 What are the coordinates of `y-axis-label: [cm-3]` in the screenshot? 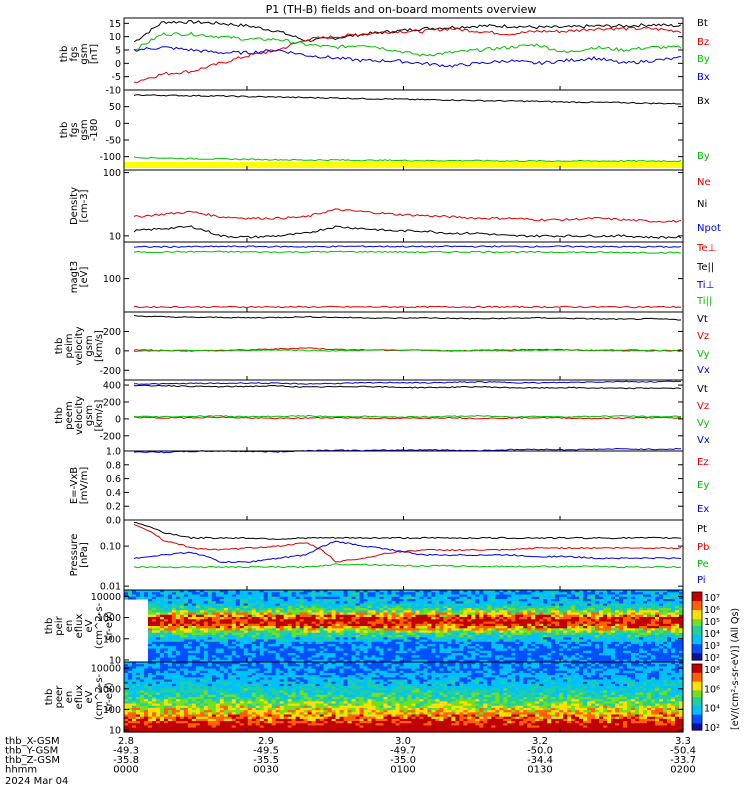 It's located at (84, 205).